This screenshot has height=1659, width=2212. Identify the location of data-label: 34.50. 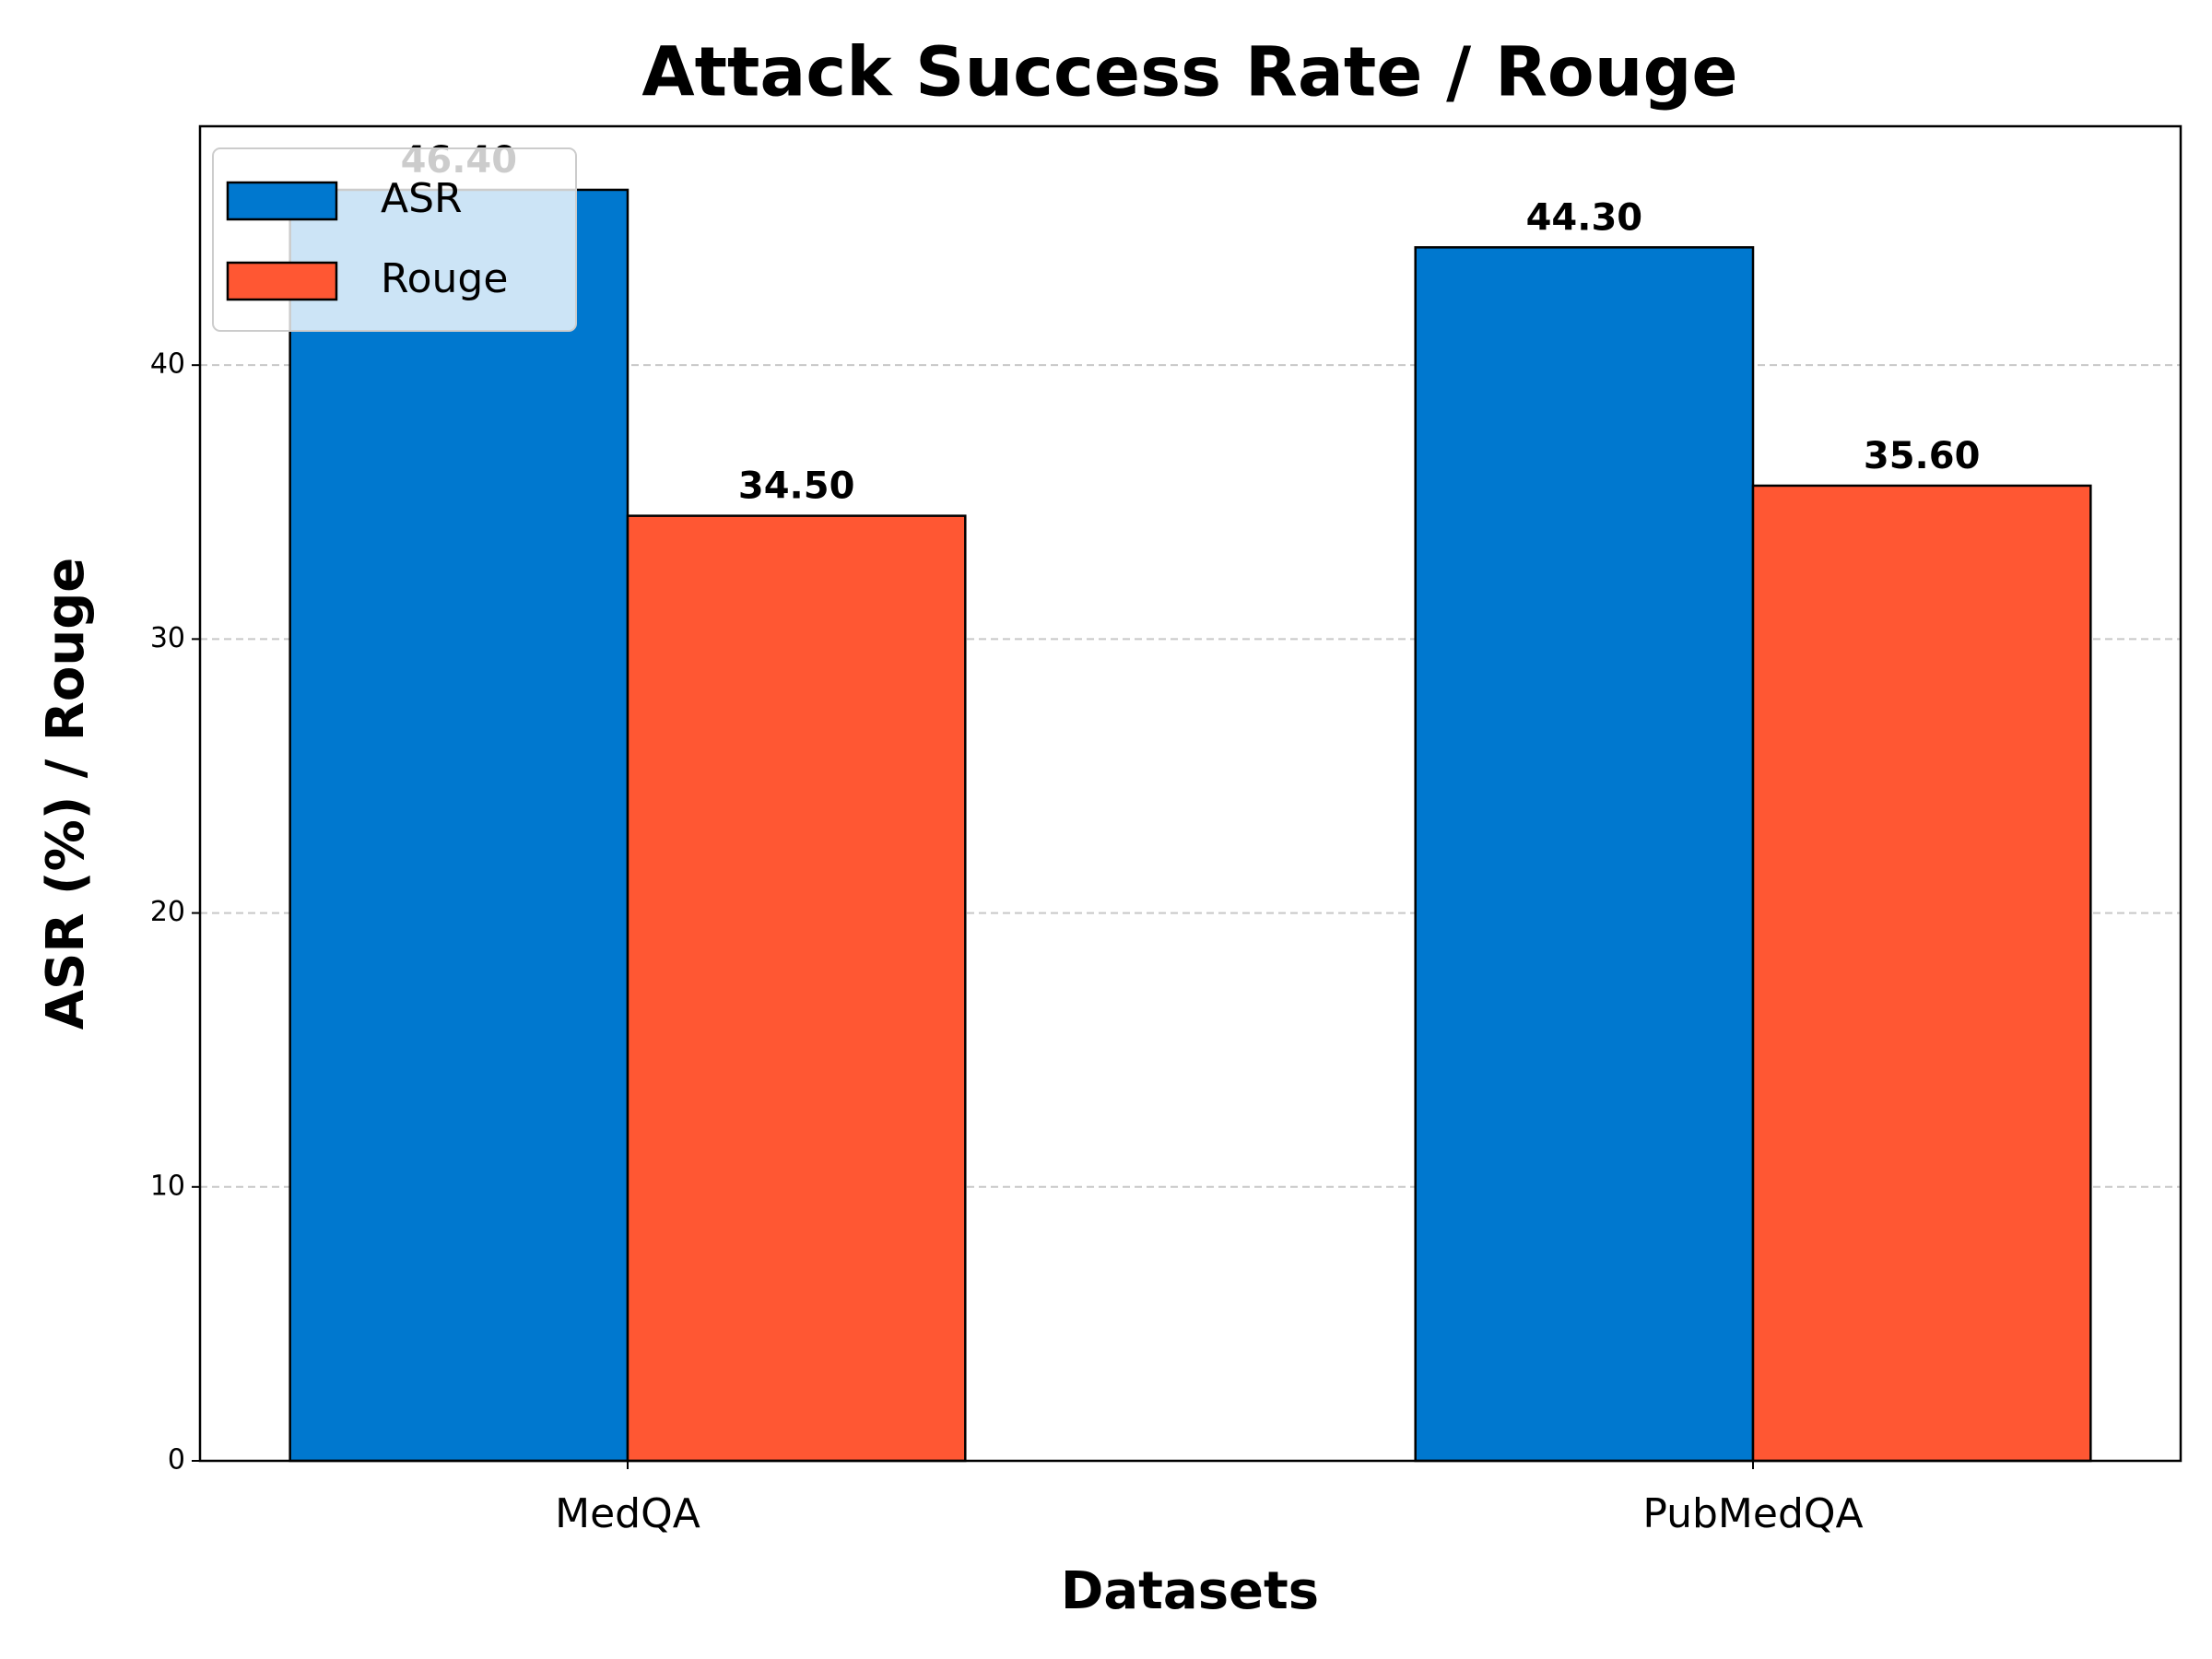
(796, 486).